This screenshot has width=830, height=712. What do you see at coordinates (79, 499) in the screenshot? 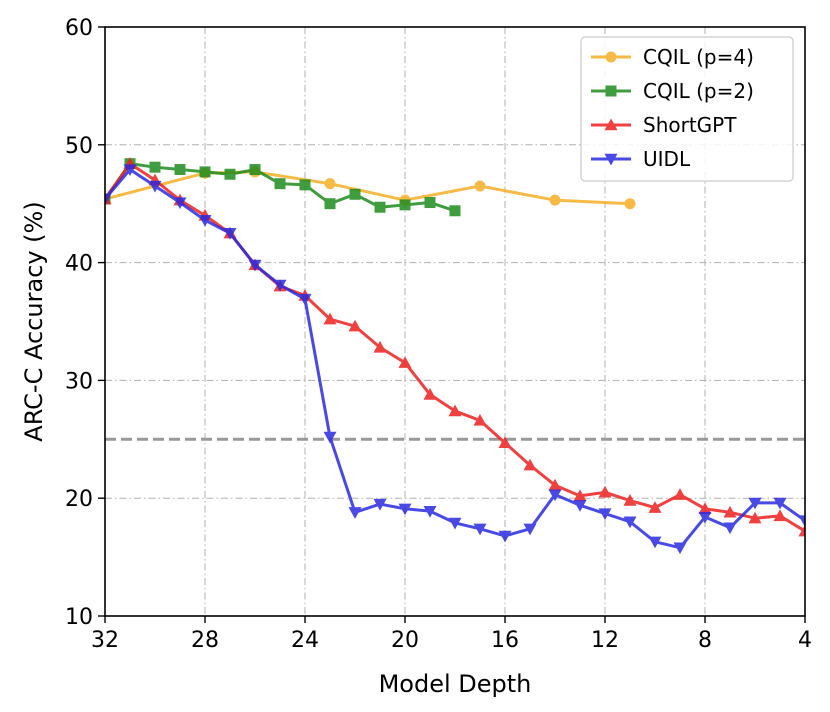
I see `y-tick-label: 20` at bounding box center [79, 499].